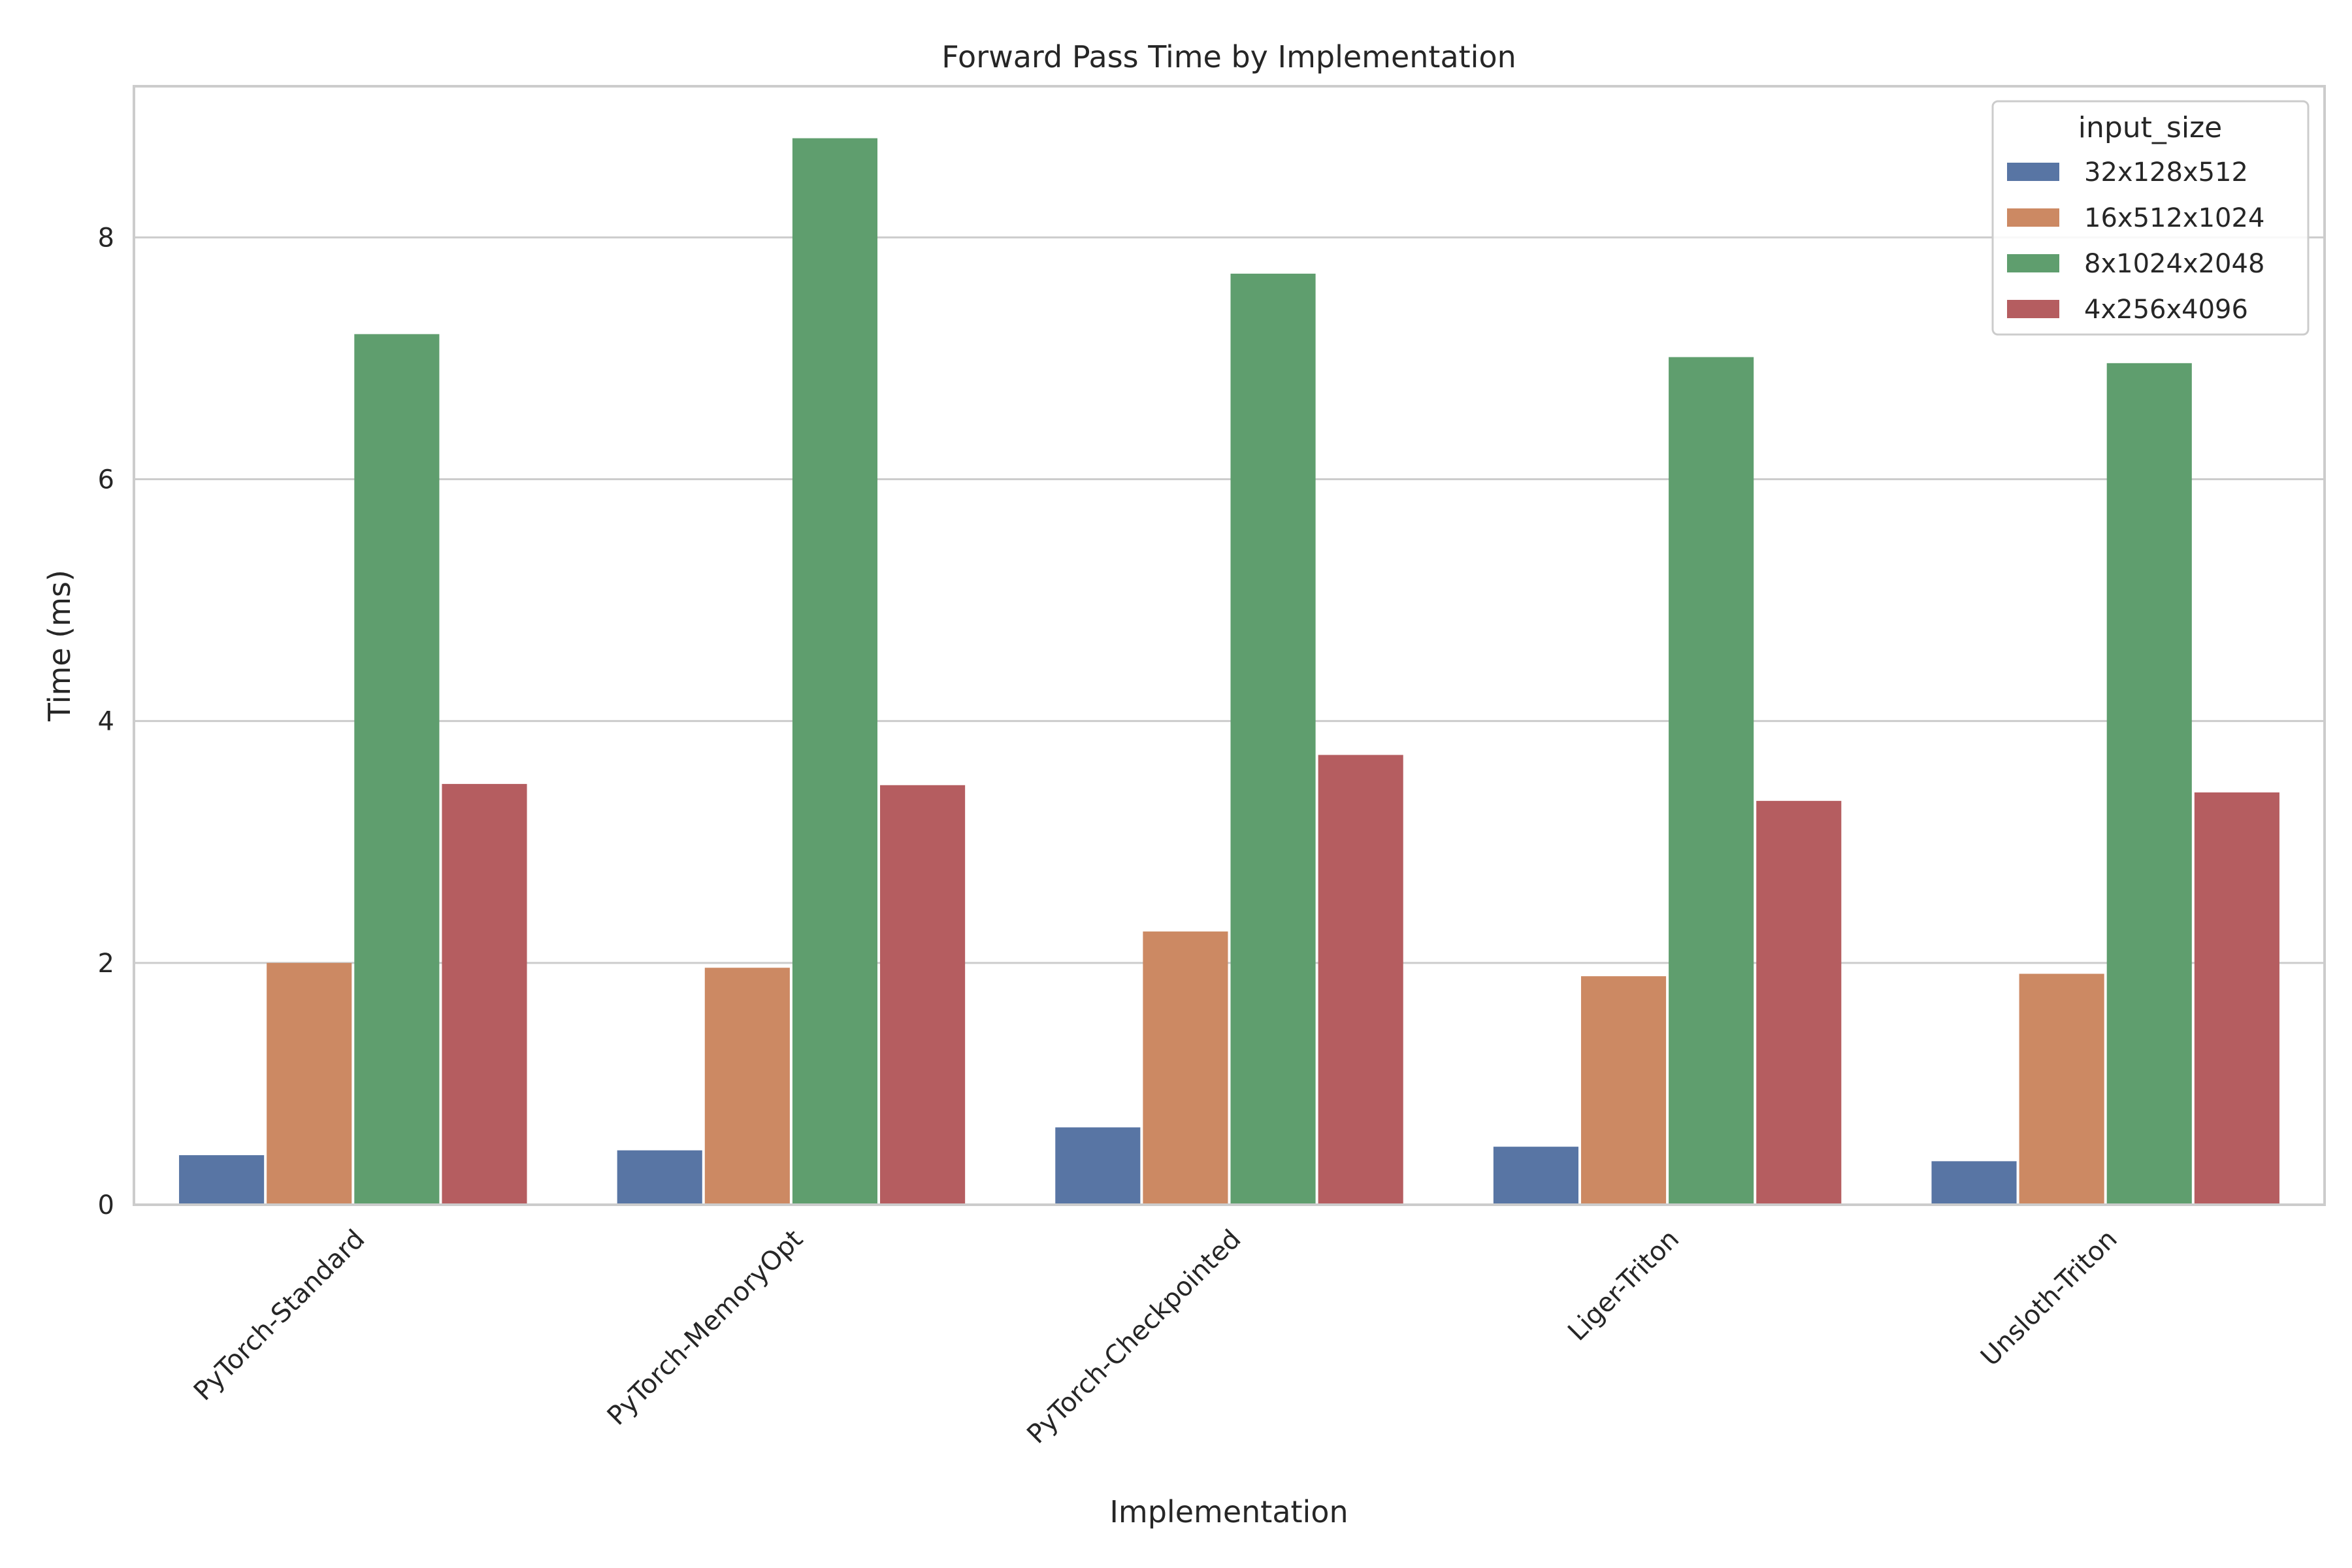 The image size is (2352, 1568). Describe the element at coordinates (2166, 172) in the screenshot. I see `legend-label: 32x128x512` at that location.